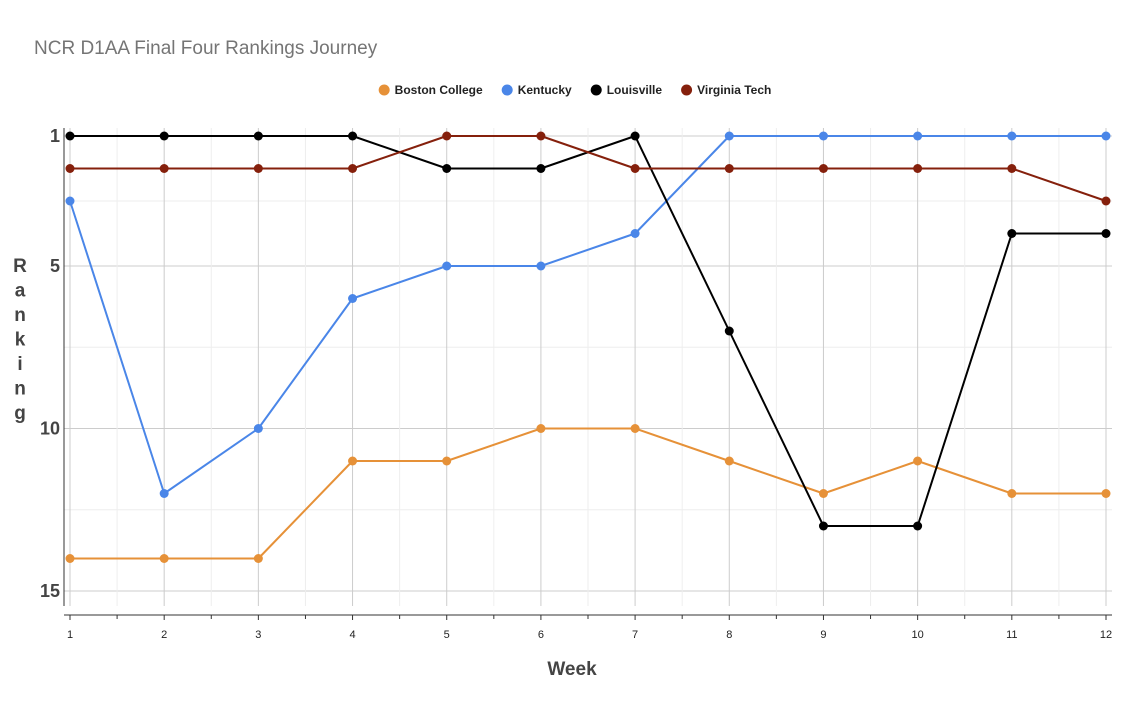 This screenshot has height=708, width=1148. I want to click on y-axis-label: Ranking, so click(20, 340).